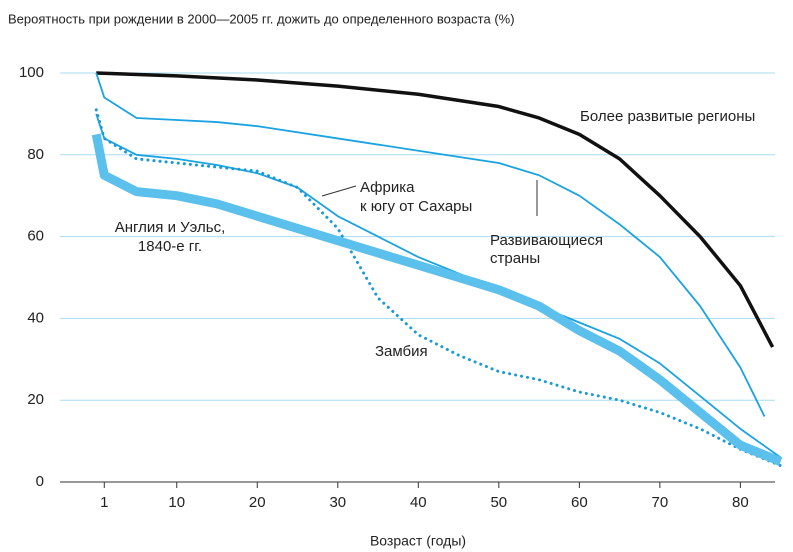 The width and height of the screenshot is (793, 552). What do you see at coordinates (31, 72) in the screenshot?
I see `y-tick-label: 100` at bounding box center [31, 72].